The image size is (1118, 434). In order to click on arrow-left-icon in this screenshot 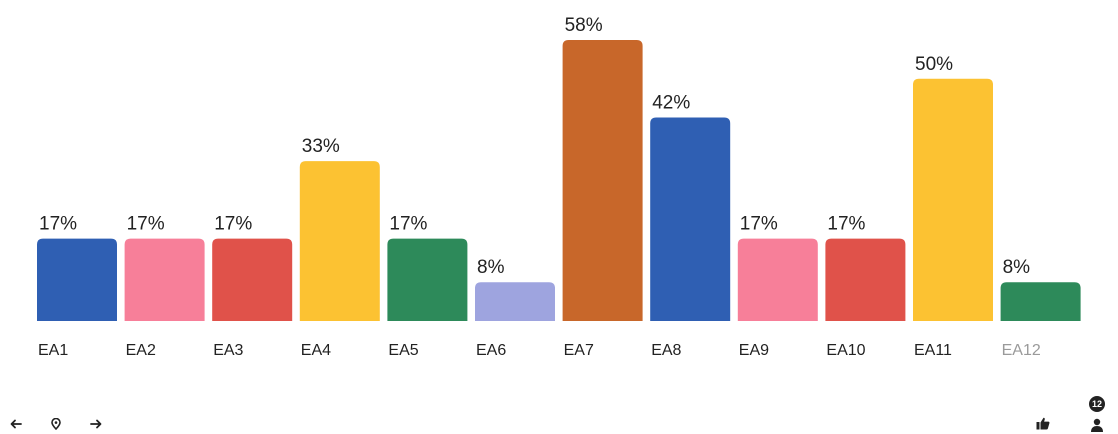, I will do `click(16, 424)`.